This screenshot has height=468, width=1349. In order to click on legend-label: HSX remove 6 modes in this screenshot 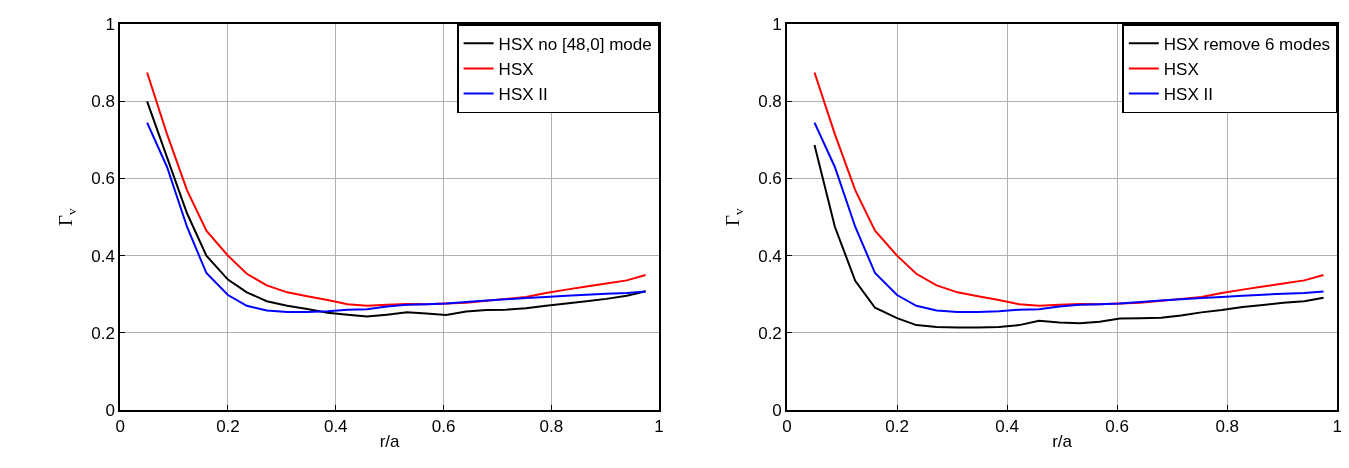, I will do `click(1247, 44)`.